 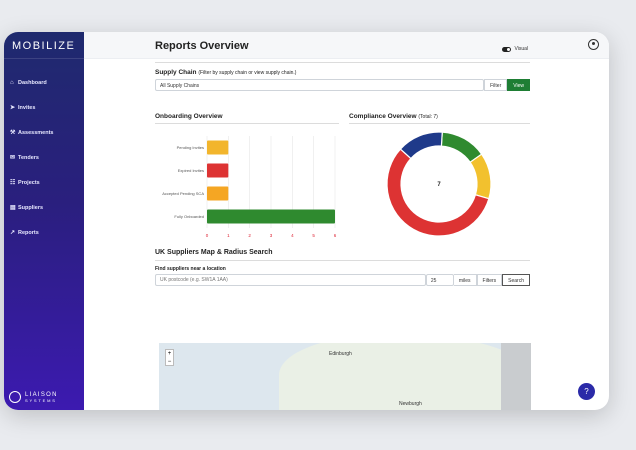 What do you see at coordinates (516, 280) in the screenshot?
I see `search-button: Search` at bounding box center [516, 280].